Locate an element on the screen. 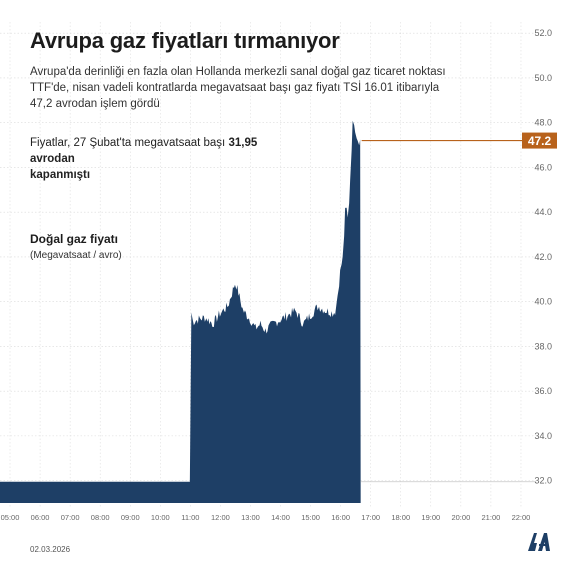 The image size is (568, 568). page-title: Avrupa gaz fiyatları tırmanıyor is located at coordinates (185, 40).